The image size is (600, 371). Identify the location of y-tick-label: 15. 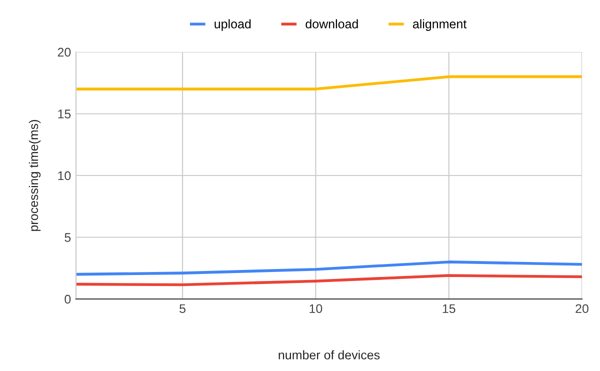
(64, 114).